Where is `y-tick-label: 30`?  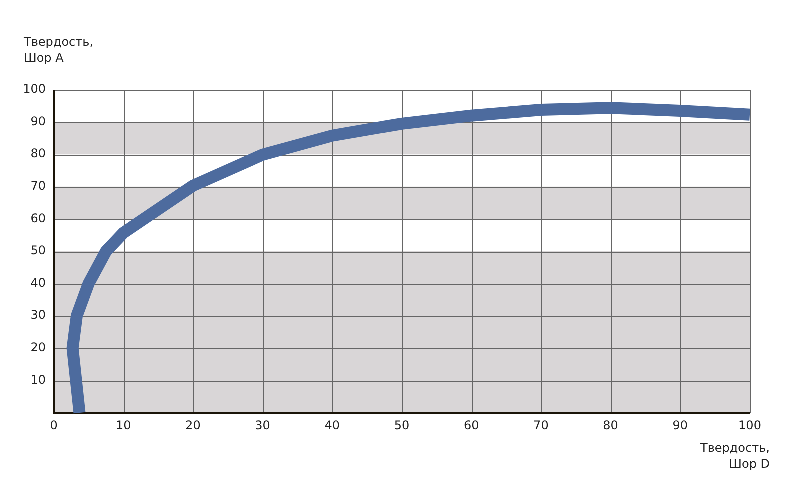 y-tick-label: 30 is located at coordinates (38, 315).